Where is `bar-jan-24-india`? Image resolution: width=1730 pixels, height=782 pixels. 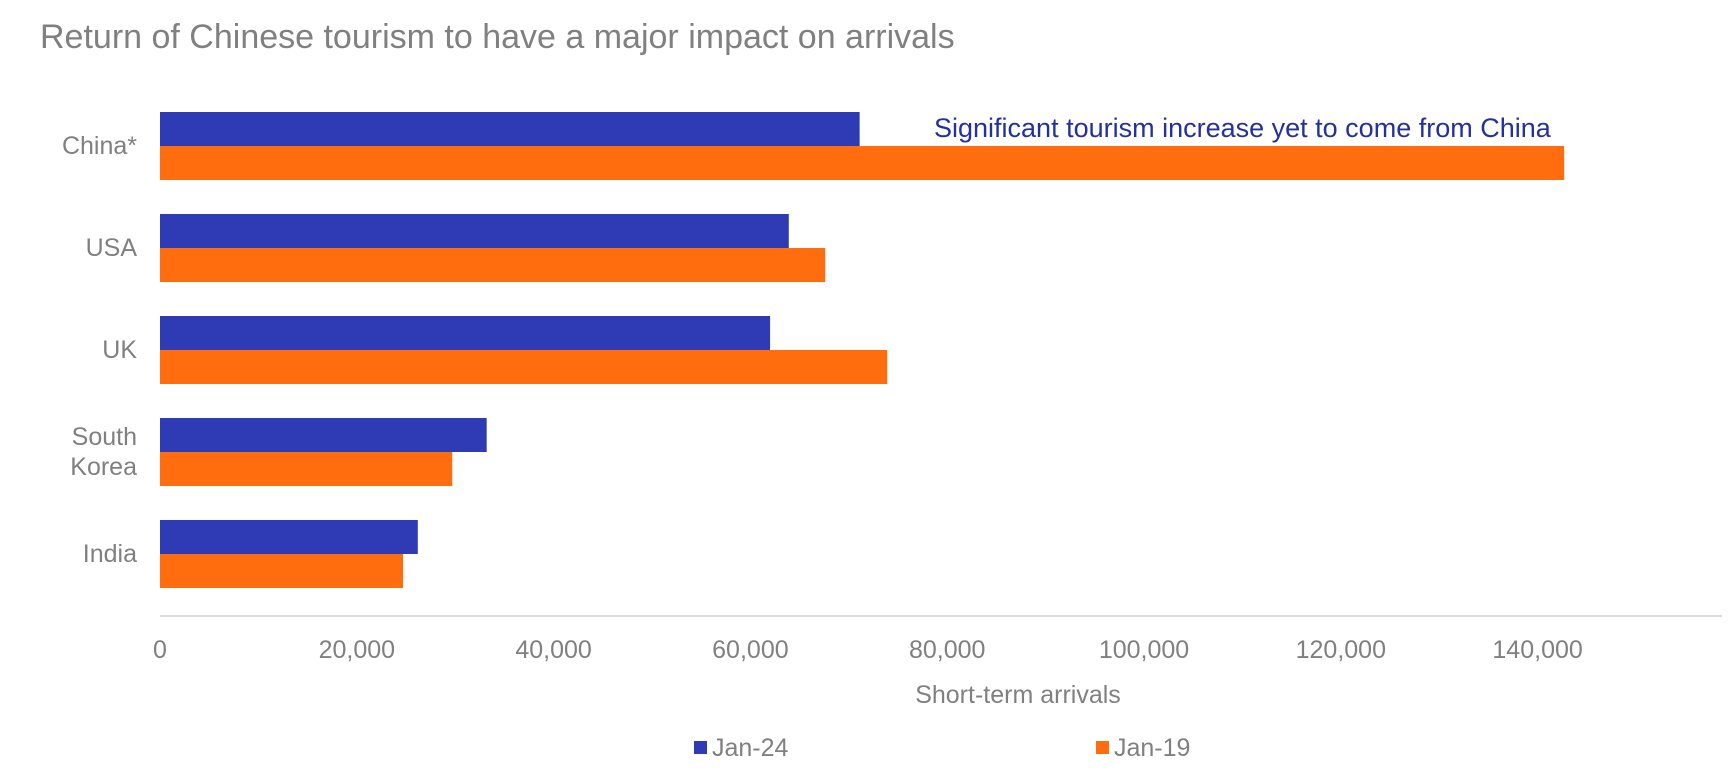 bar-jan-24-india is located at coordinates (289, 537).